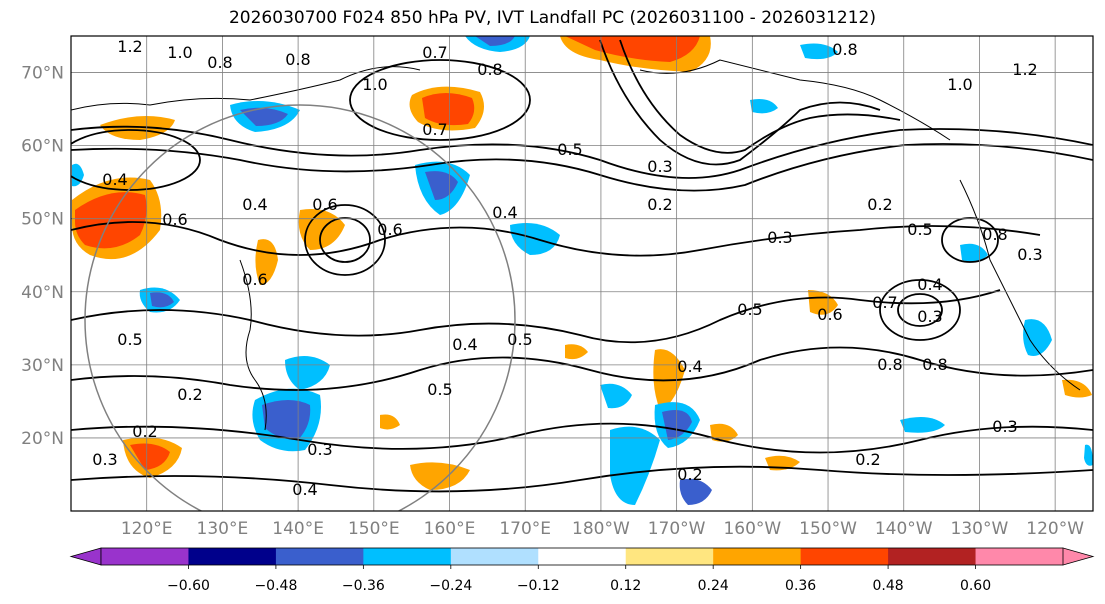 The height and width of the screenshot is (604, 1105). I want to click on colorbar-extend-max, so click(1078, 556).